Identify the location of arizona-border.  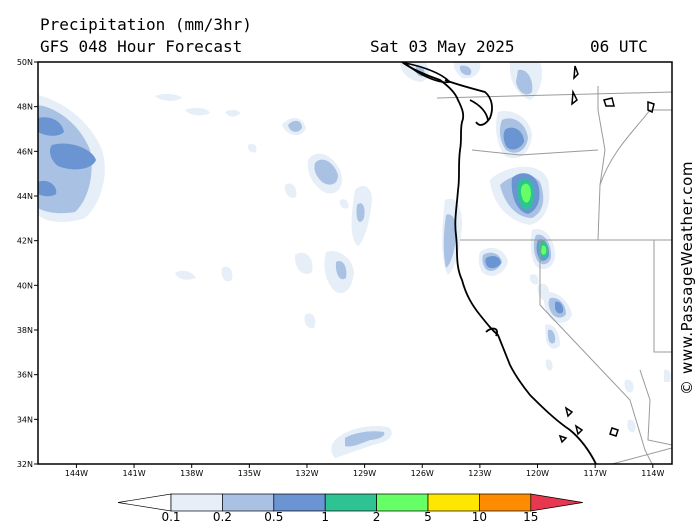
(655, 407).